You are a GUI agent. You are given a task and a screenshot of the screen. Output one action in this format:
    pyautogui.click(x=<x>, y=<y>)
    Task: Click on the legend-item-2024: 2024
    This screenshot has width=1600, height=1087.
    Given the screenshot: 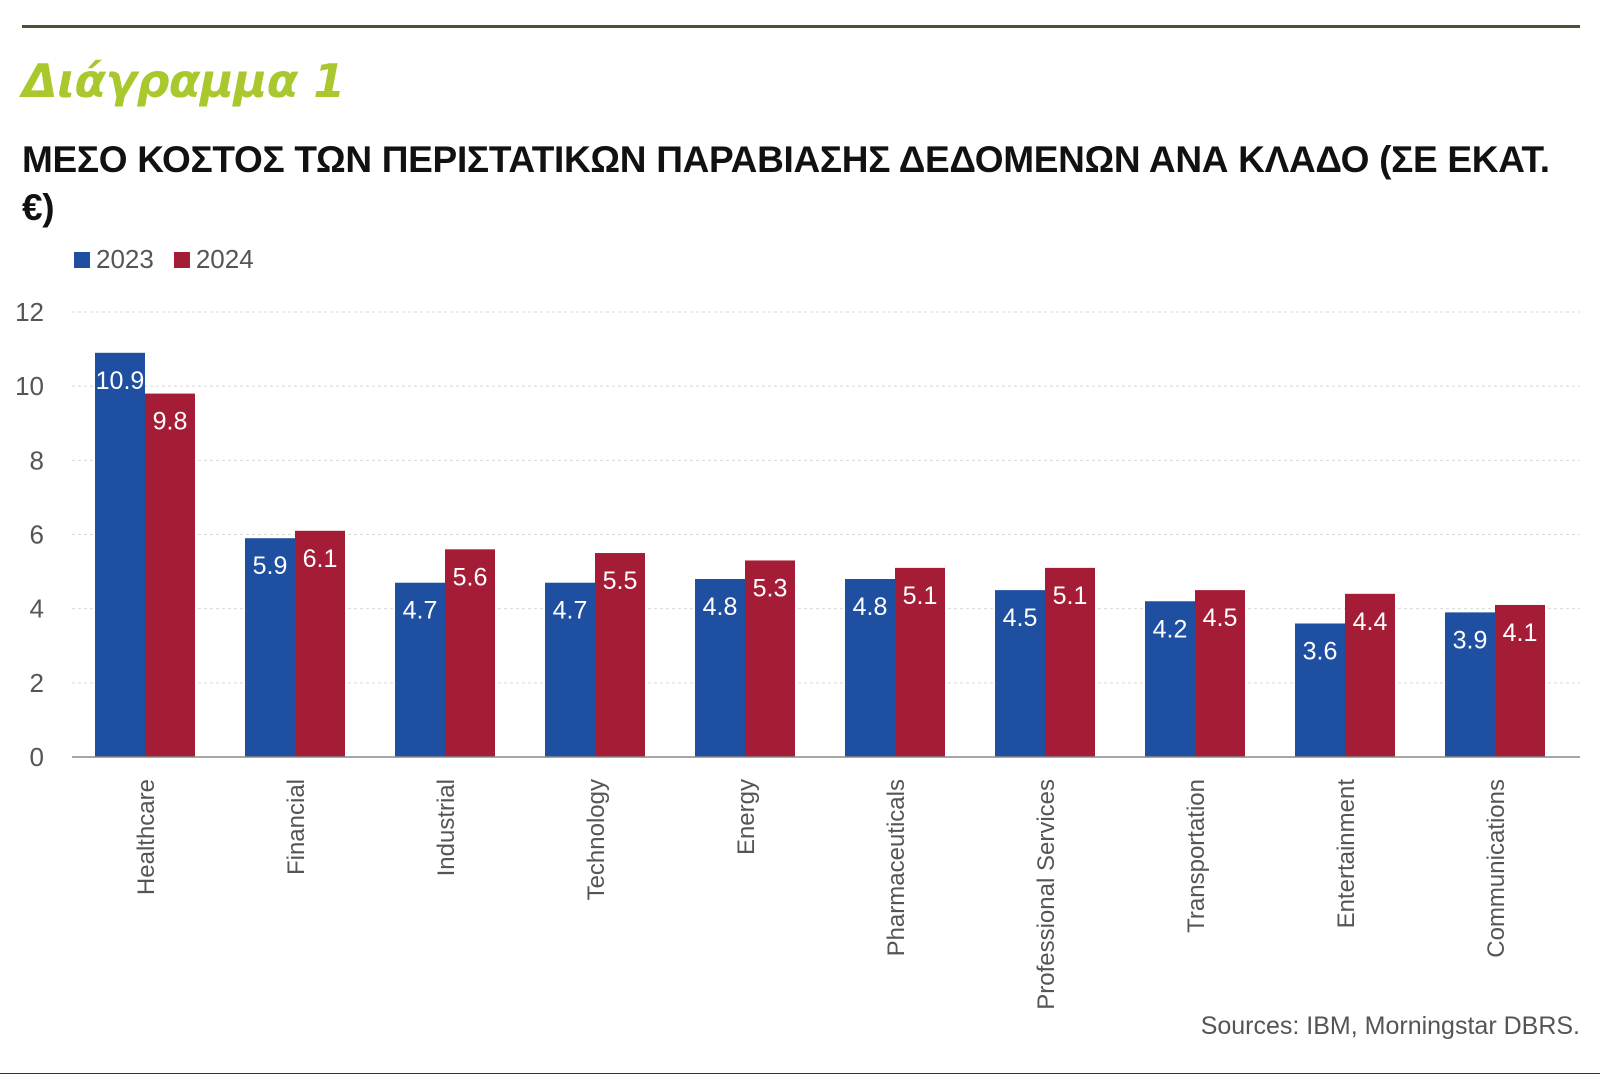 What is the action you would take?
    pyautogui.click(x=213, y=259)
    